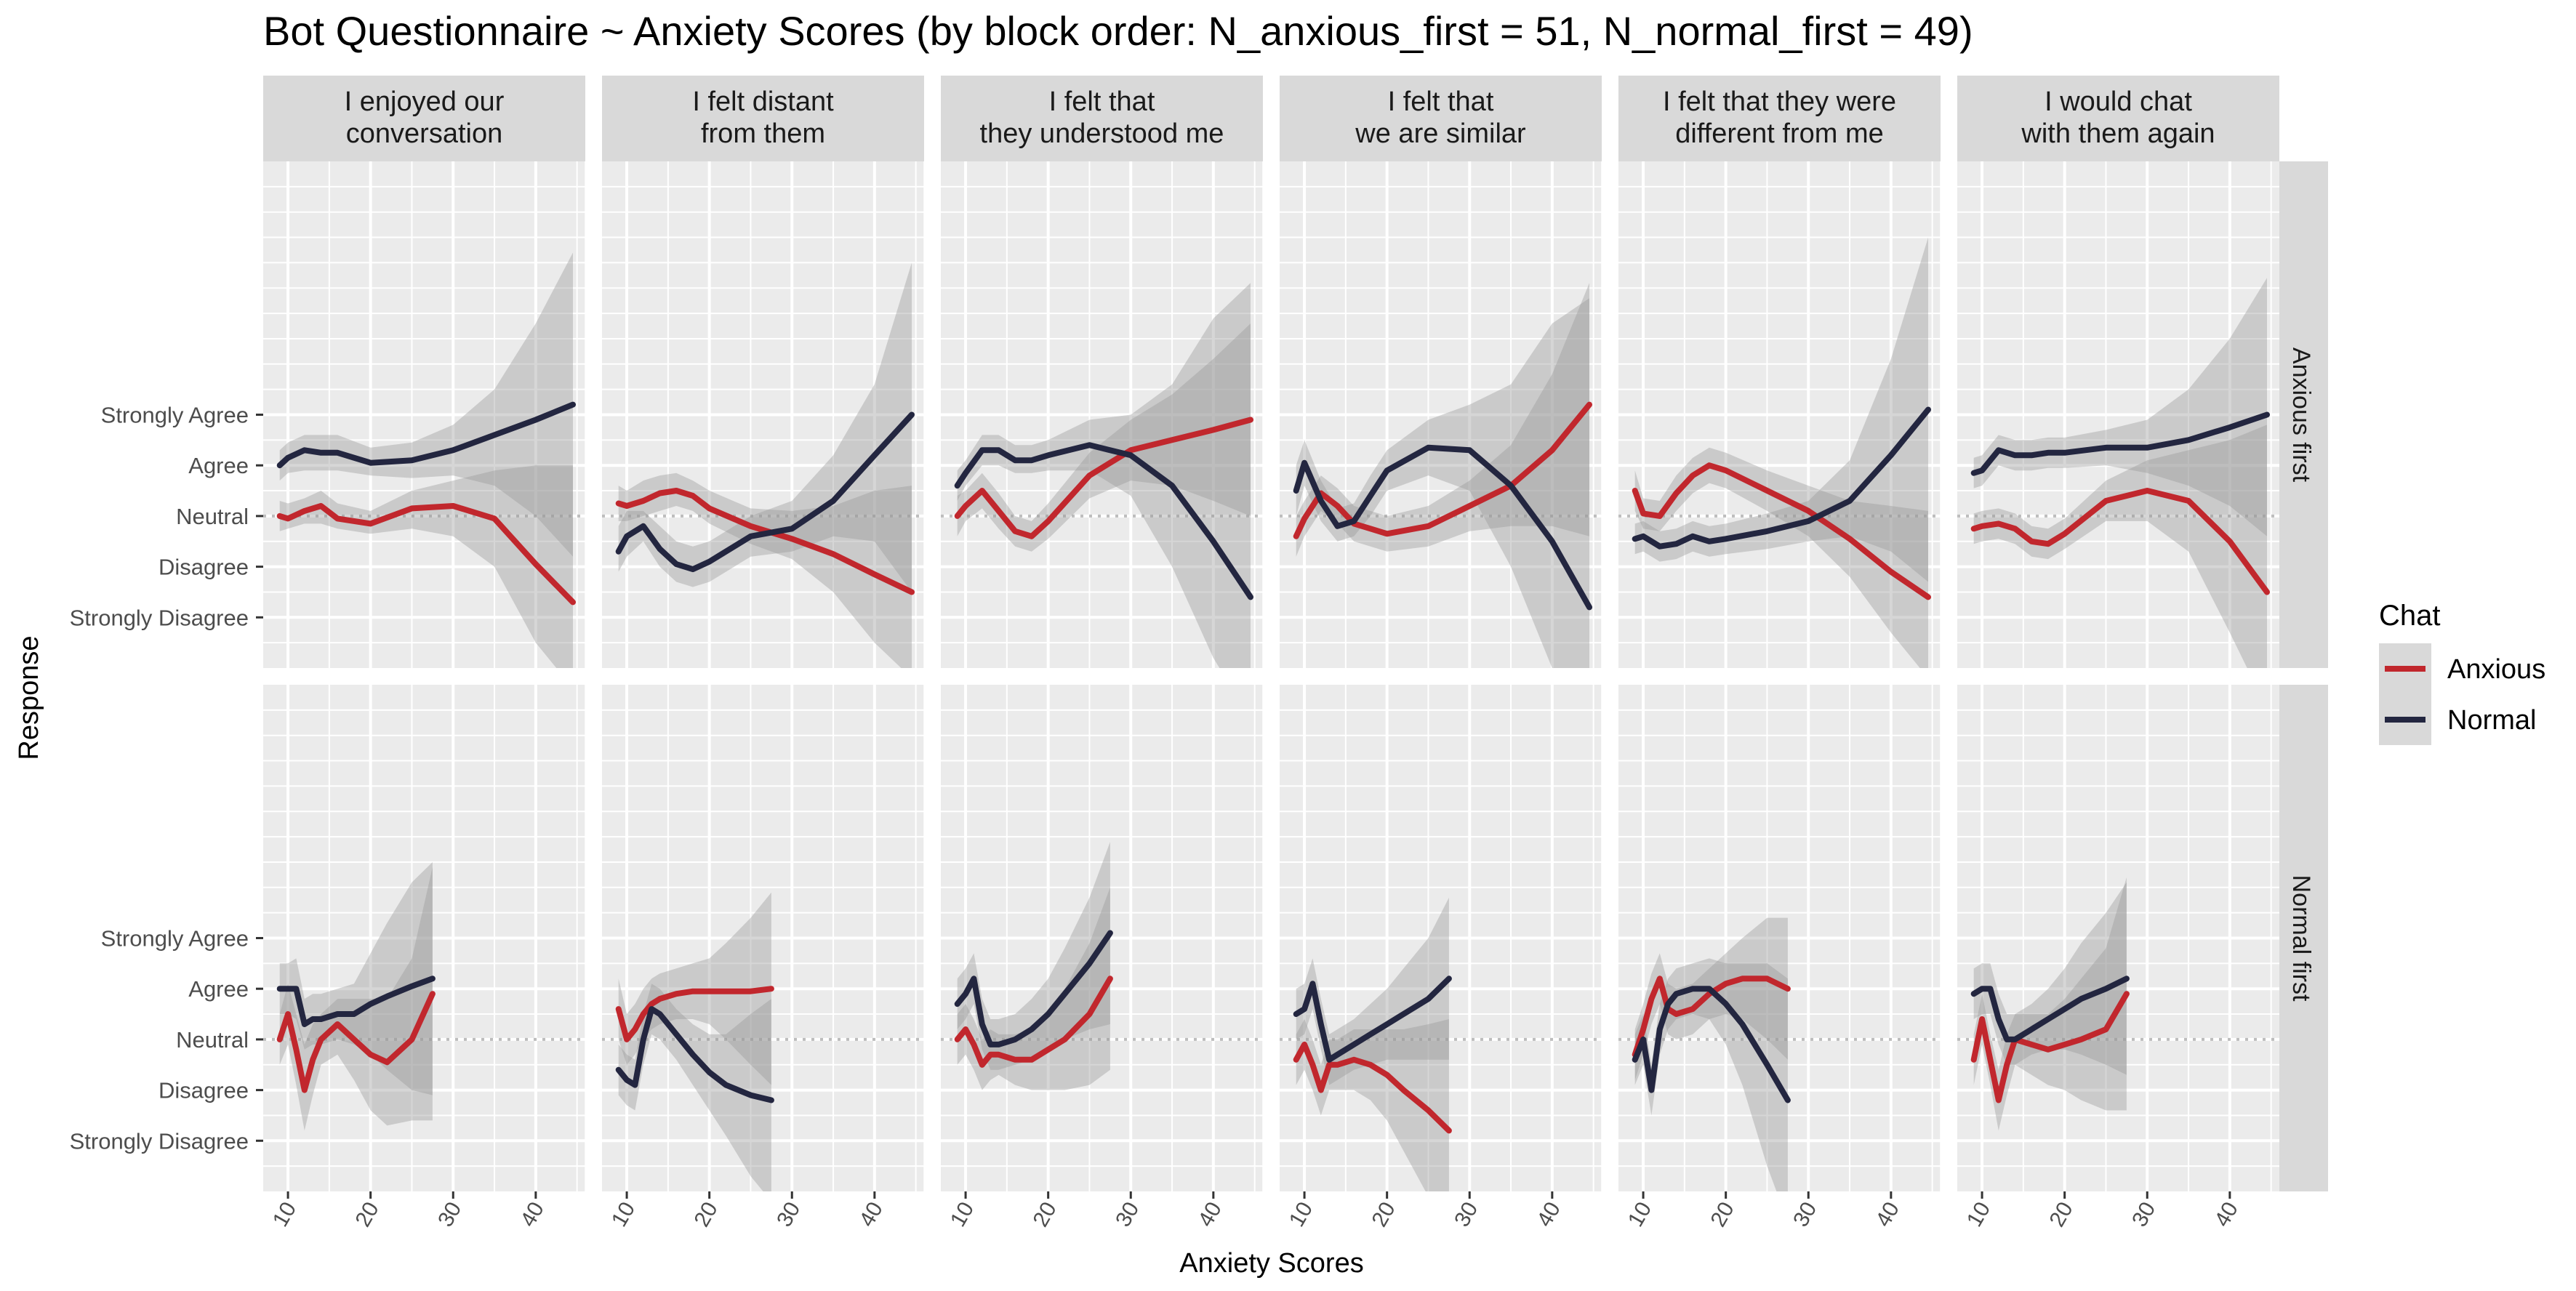 The width and height of the screenshot is (2576, 1291). I want to click on row-strip-label: Anxious first, so click(2301, 415).